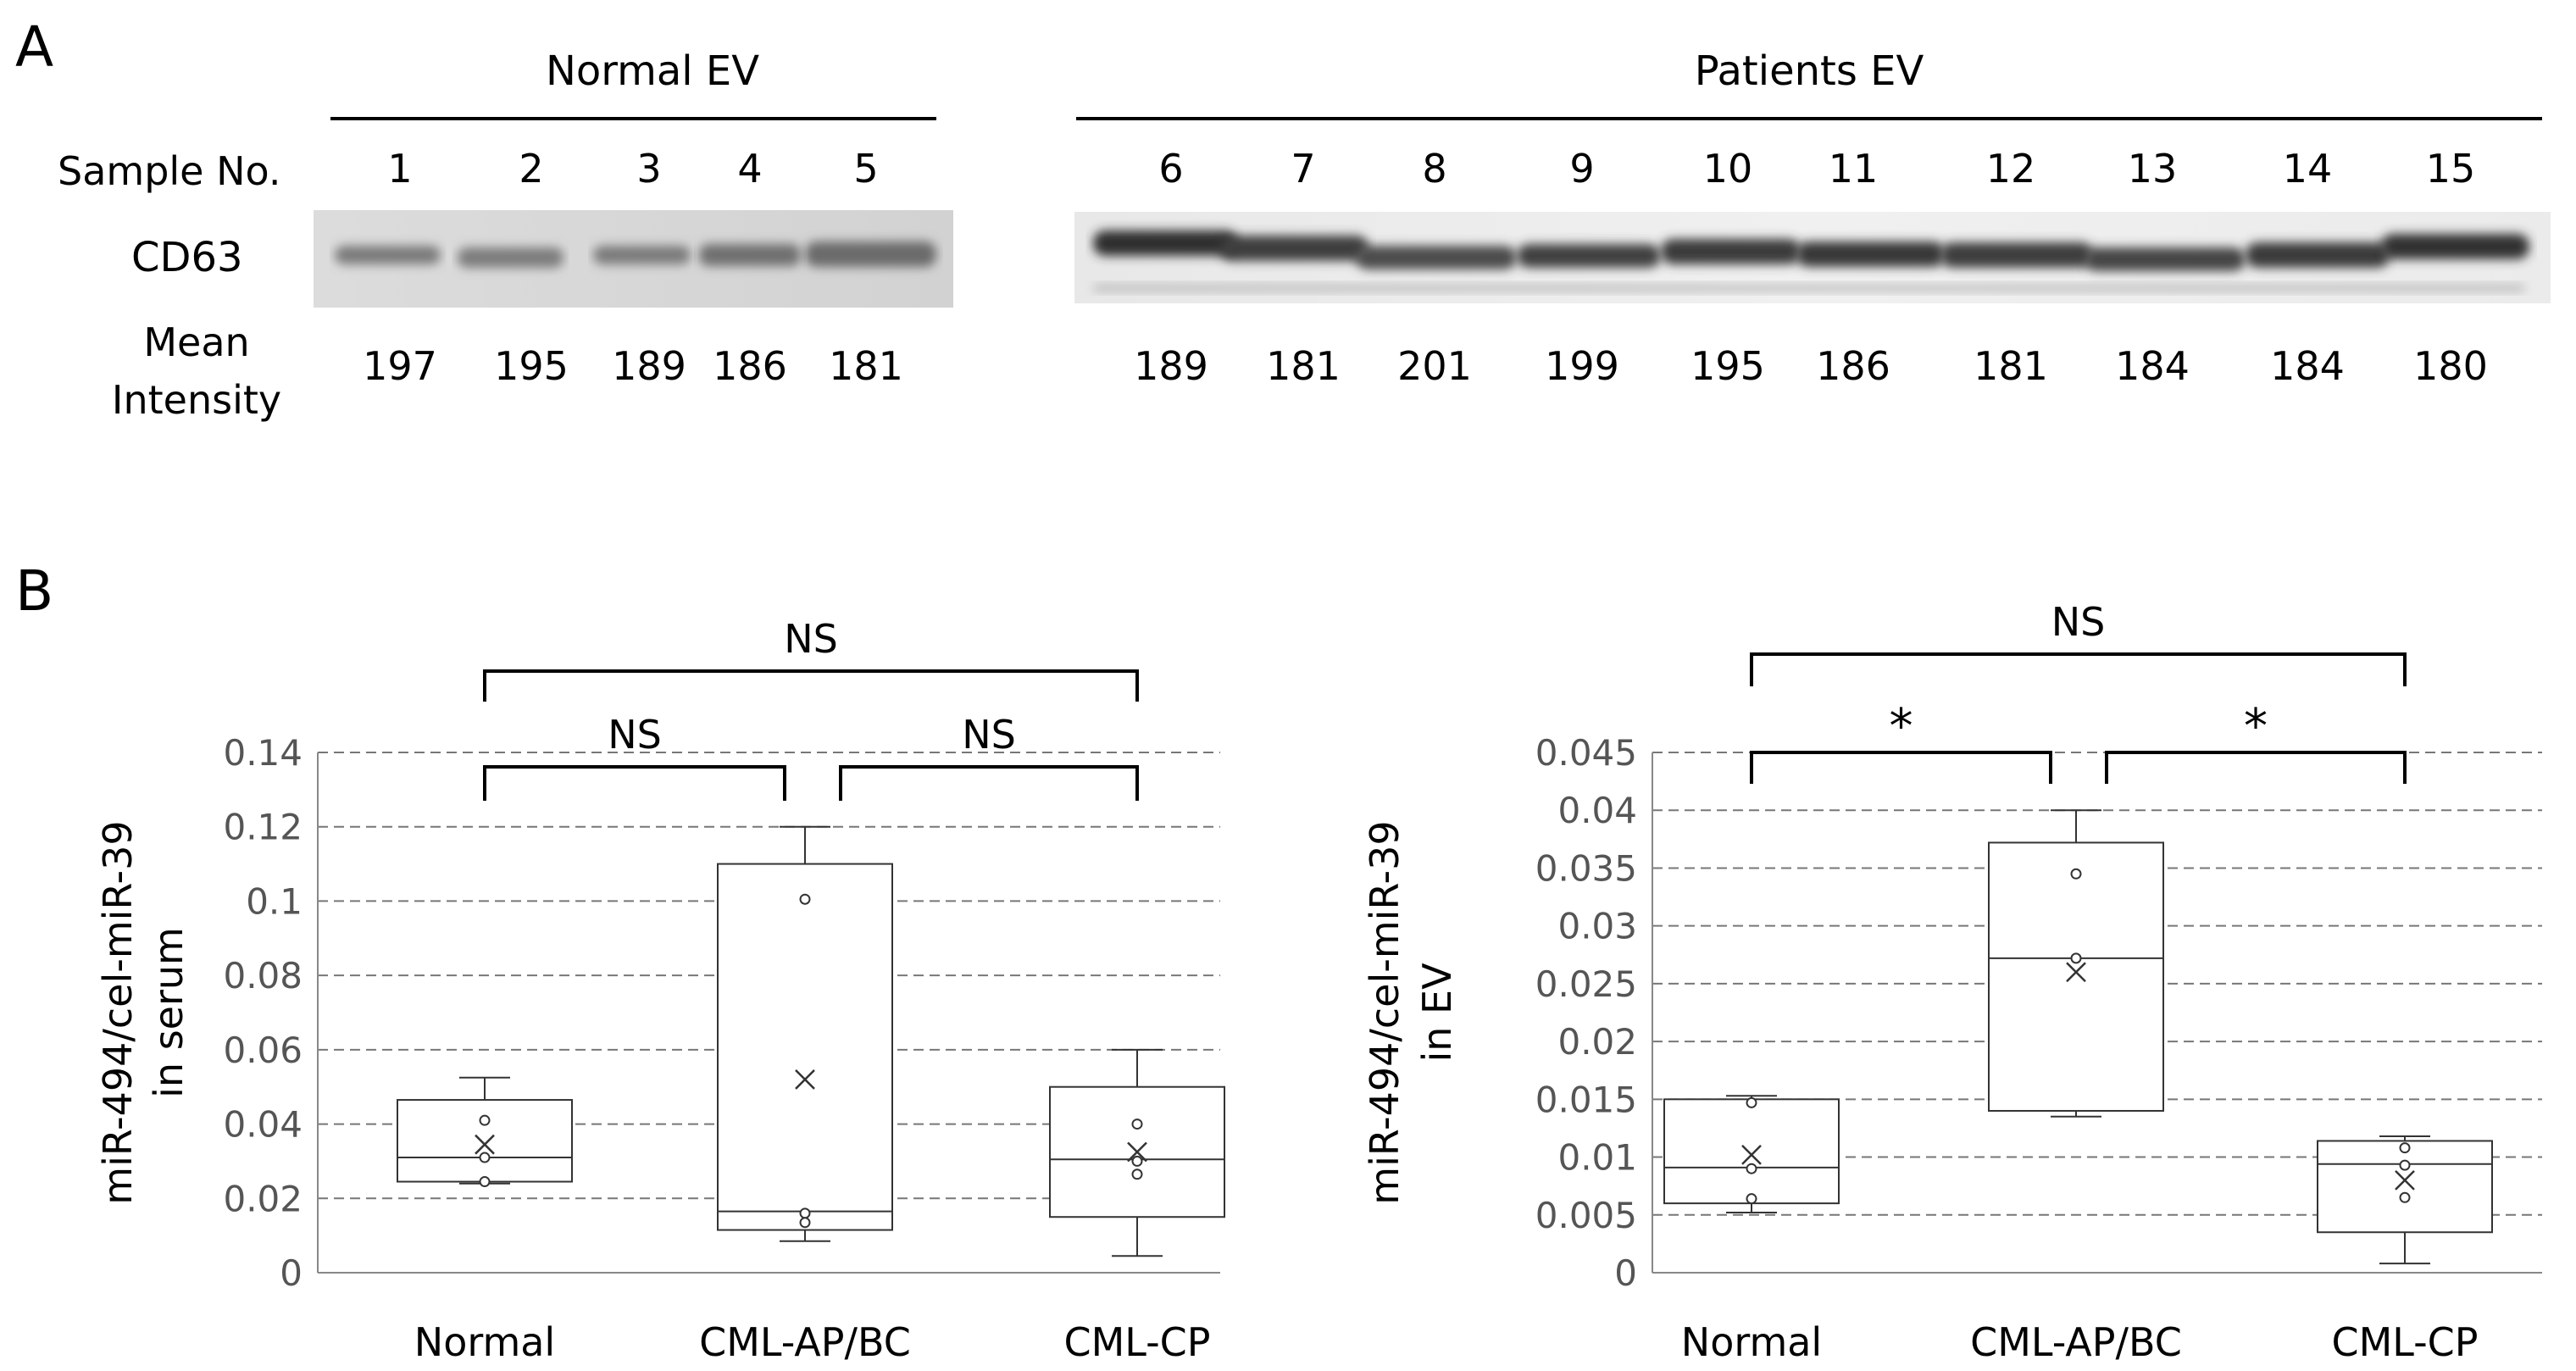  Describe the element at coordinates (1809, 71) in the screenshot. I see `patients-ev-group-label: Patients EV` at that location.